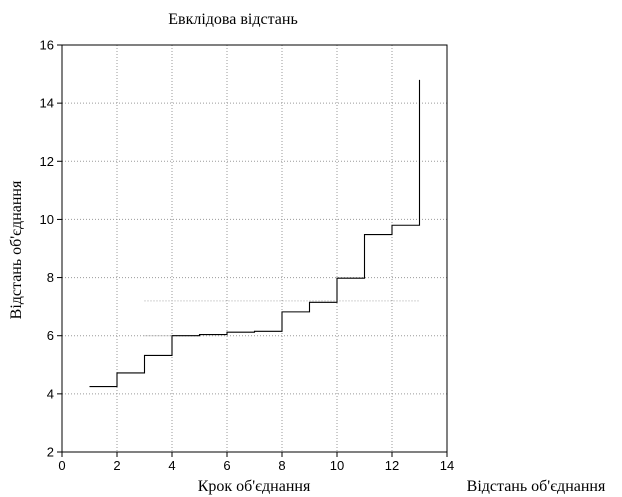 Image resolution: width=622 pixels, height=497 pixels. What do you see at coordinates (16, 249) in the screenshot?
I see `y-axis-label: Відстань об'єднання` at bounding box center [16, 249].